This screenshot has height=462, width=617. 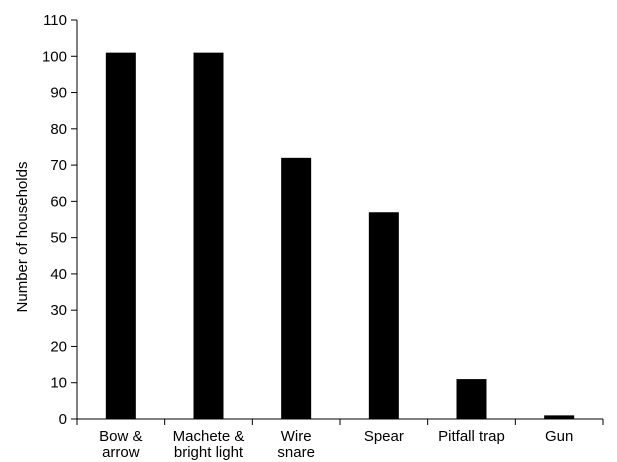 I want to click on y-tick-label: 110, so click(x=55, y=20).